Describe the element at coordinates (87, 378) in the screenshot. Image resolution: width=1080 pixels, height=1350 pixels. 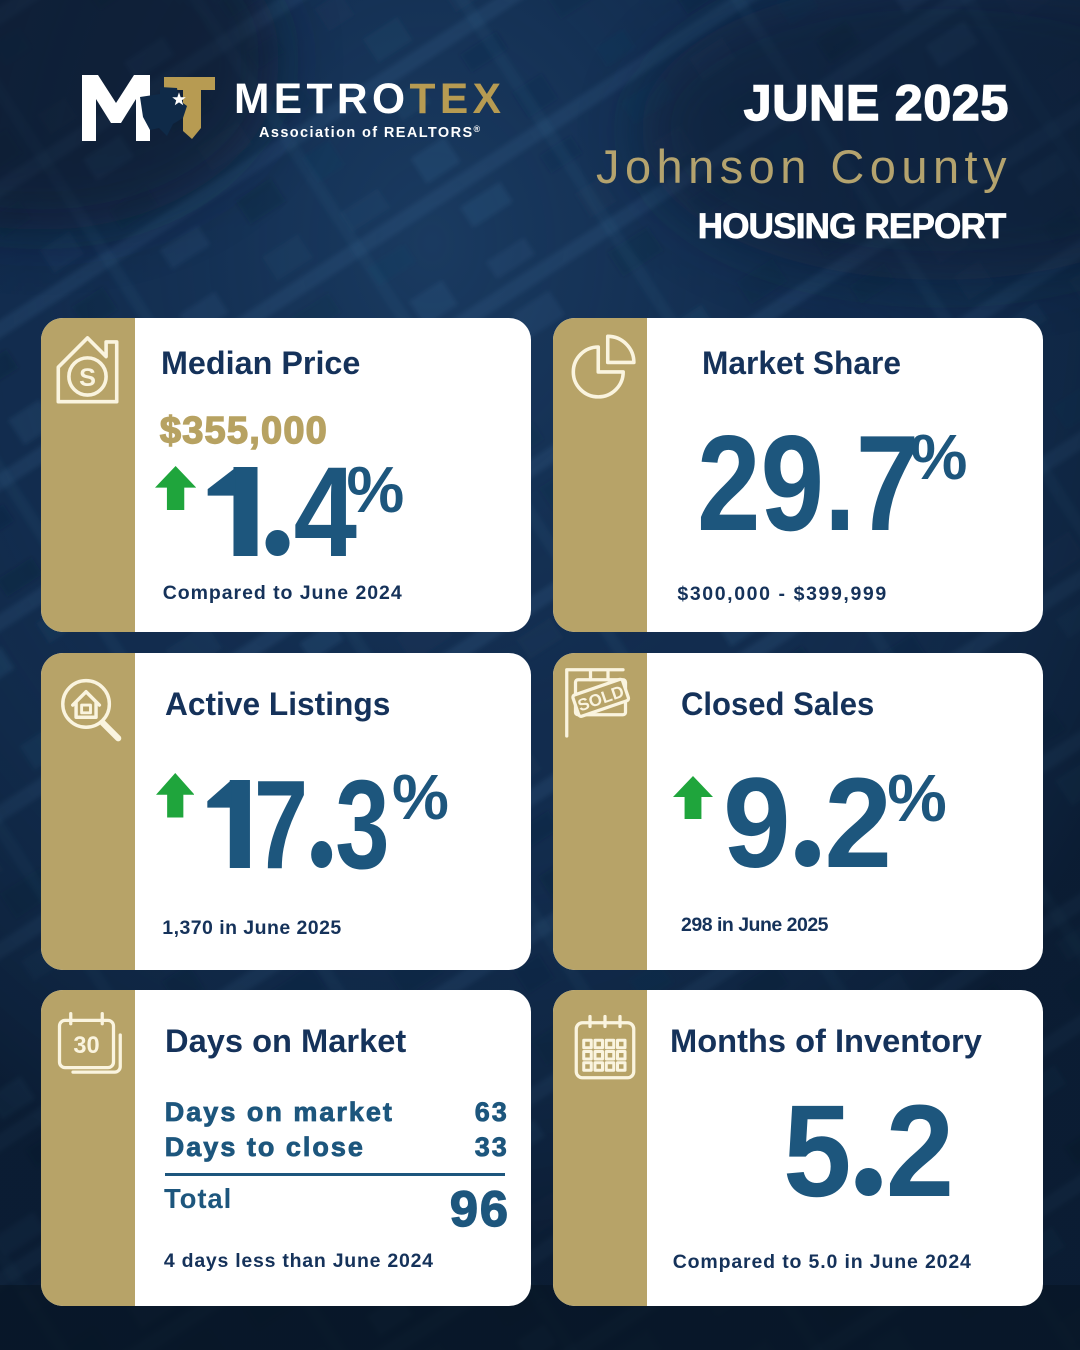
I see `svg-text: S` at that location.